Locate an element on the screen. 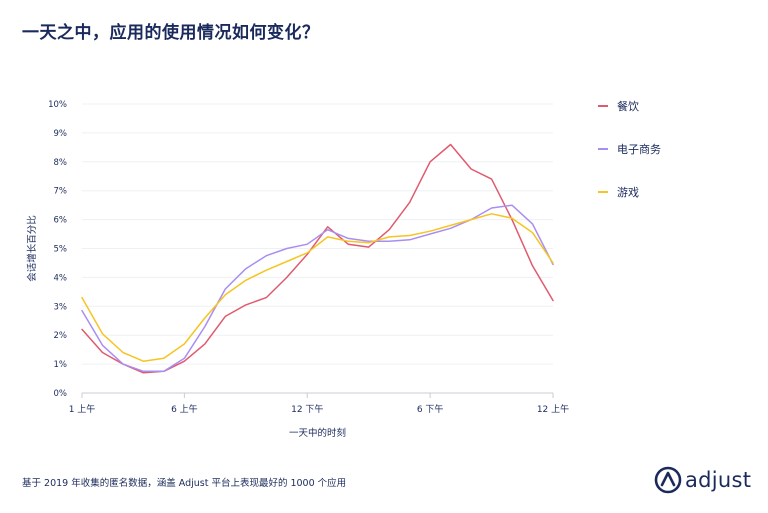 The width and height of the screenshot is (768, 513). legend-label-gaming: 游戏 is located at coordinates (628, 192).